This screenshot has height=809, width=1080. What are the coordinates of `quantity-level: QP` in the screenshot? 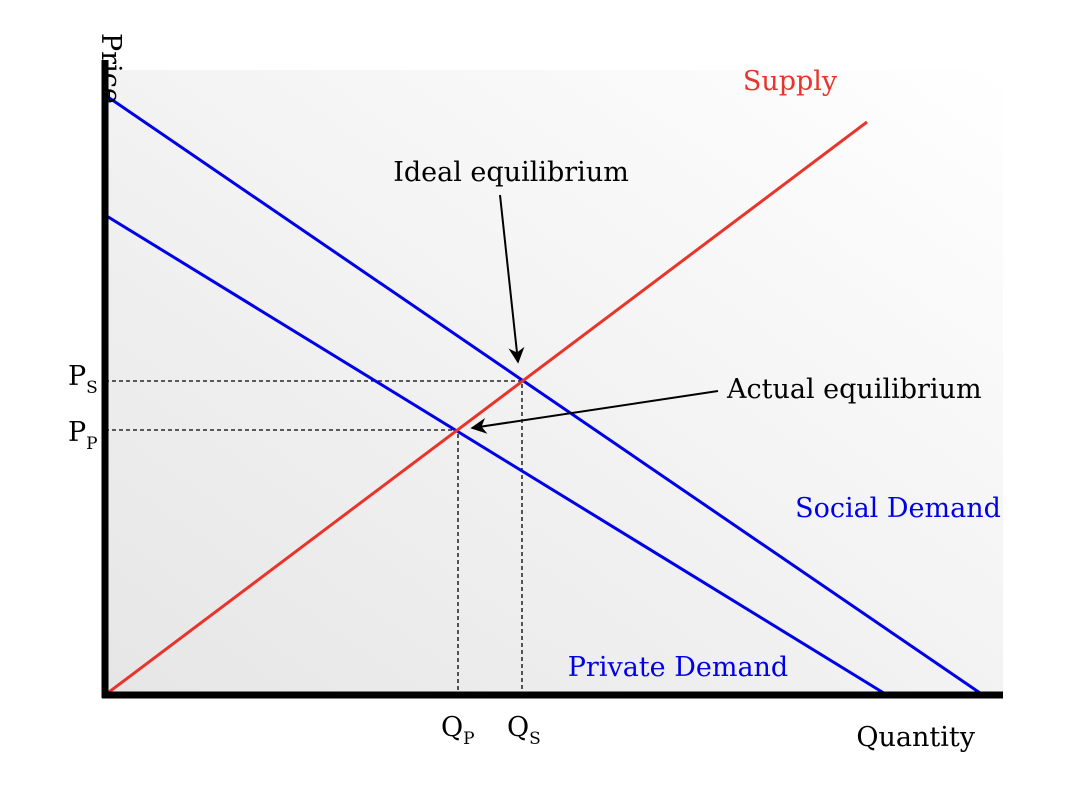 It's located at (458, 730).